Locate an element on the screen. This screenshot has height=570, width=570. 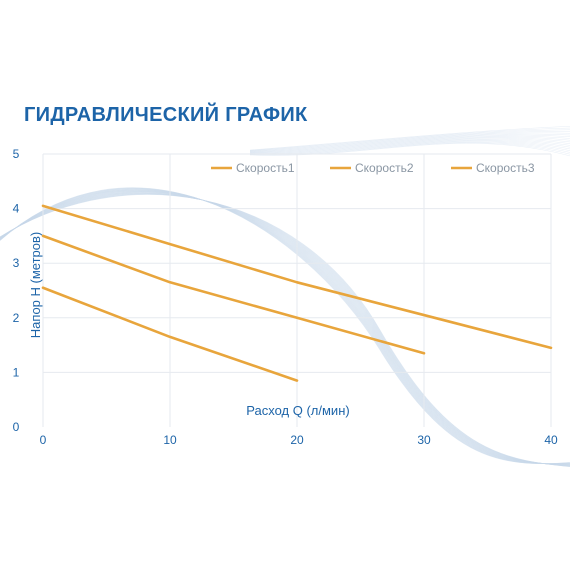
x-tick-label: 0 is located at coordinates (43, 440).